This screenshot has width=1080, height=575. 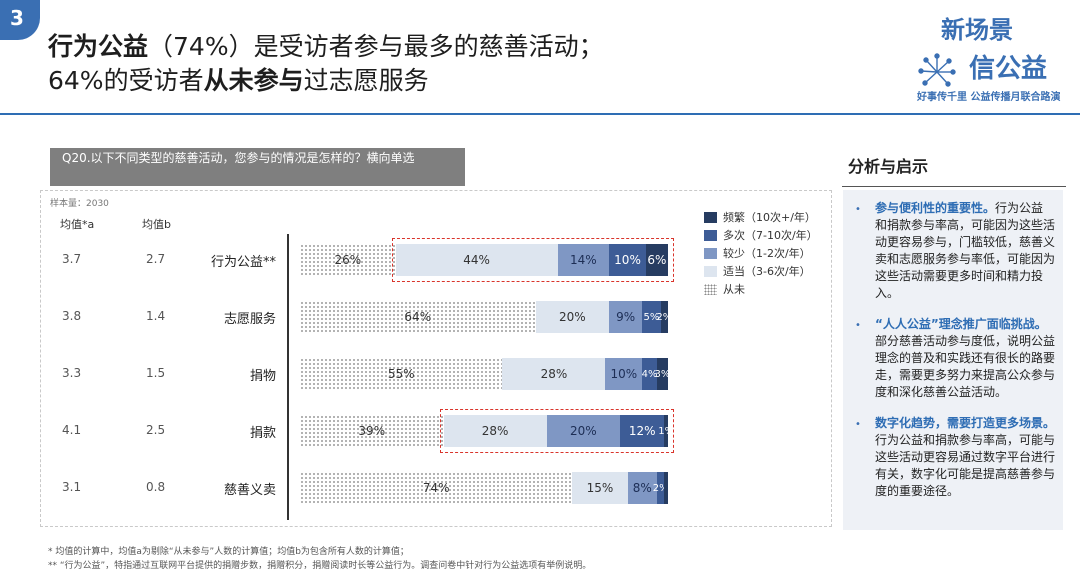 I want to click on brand-logo: 新场景 信公益 好事传千里 公益传播月联合路演, so click(x=994, y=56).